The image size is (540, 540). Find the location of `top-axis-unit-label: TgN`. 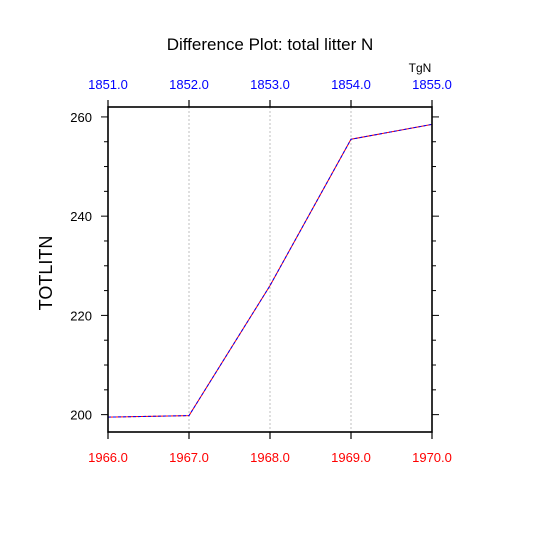

top-axis-unit-label: TgN is located at coordinates (420, 68).